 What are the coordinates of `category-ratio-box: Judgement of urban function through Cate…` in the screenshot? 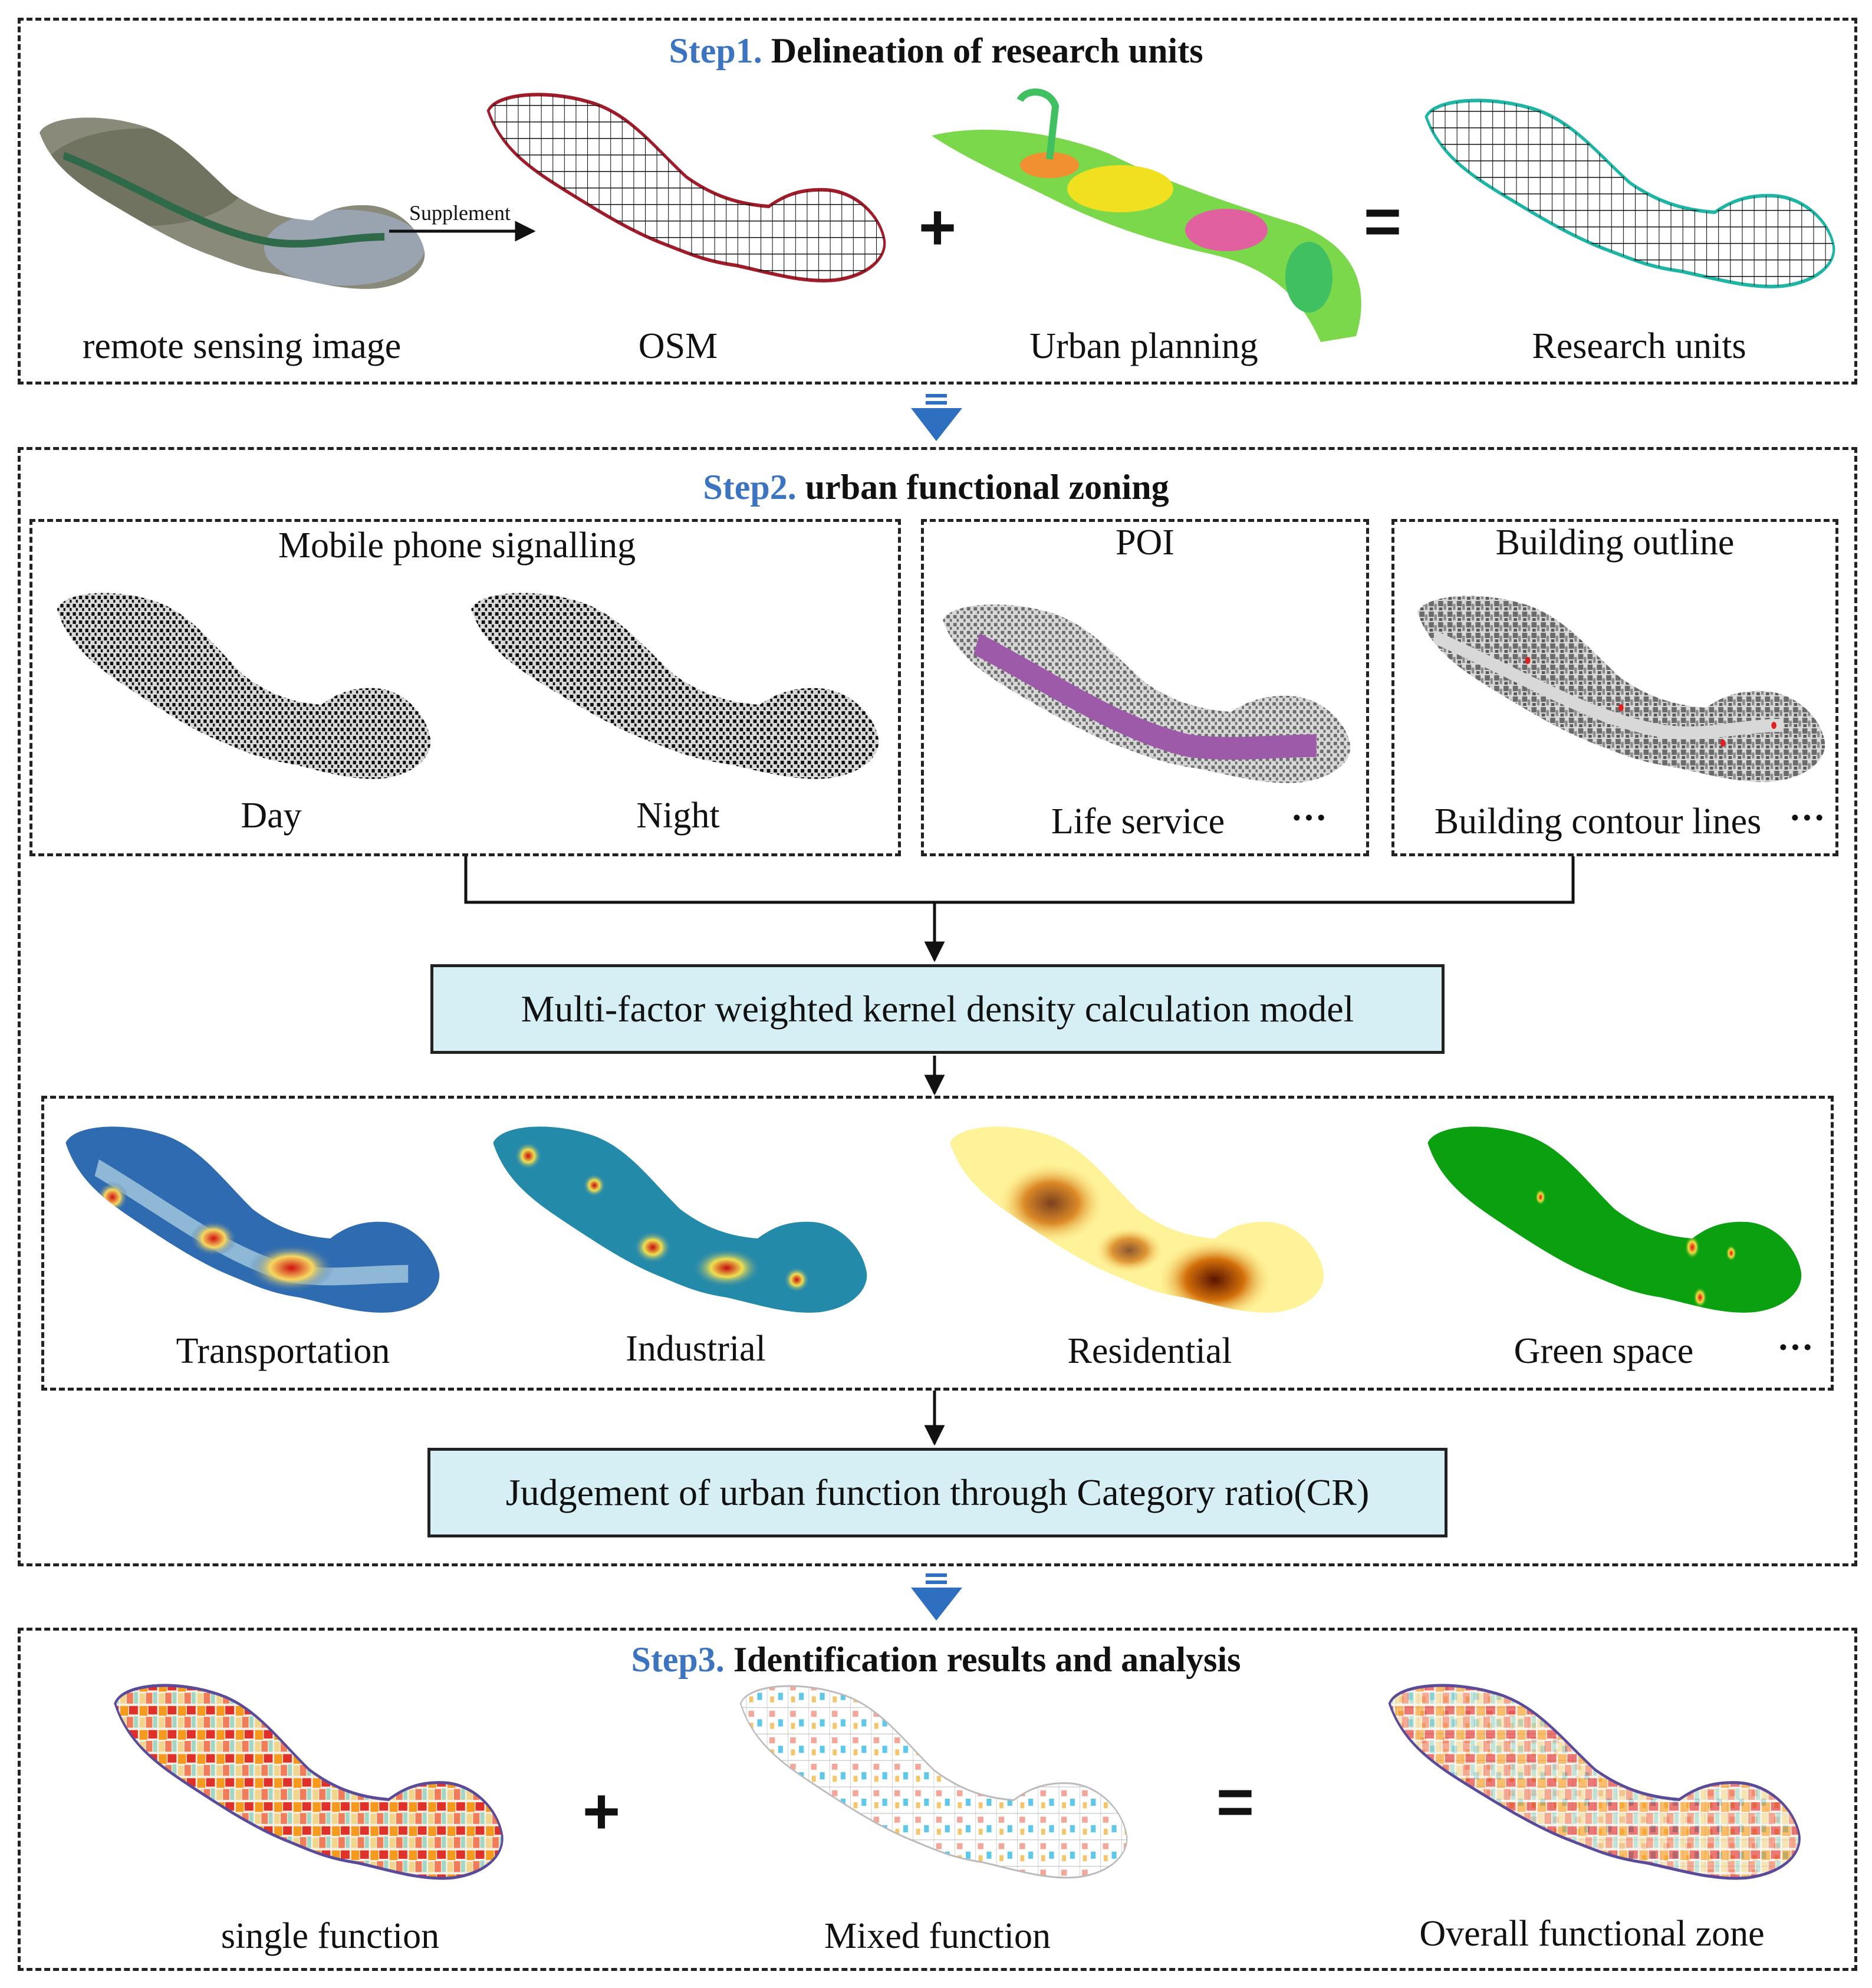 It's located at (937, 1493).